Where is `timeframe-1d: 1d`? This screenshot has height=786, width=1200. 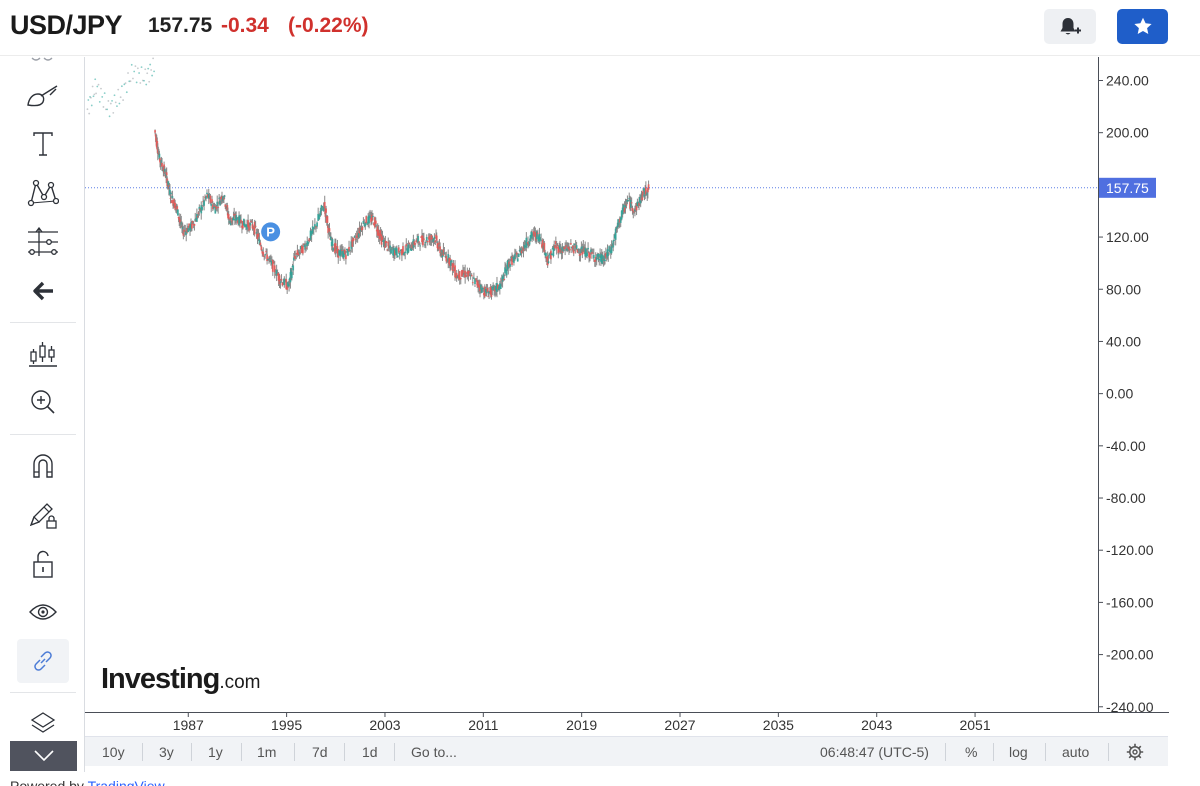
timeframe-1d: 1d is located at coordinates (370, 752).